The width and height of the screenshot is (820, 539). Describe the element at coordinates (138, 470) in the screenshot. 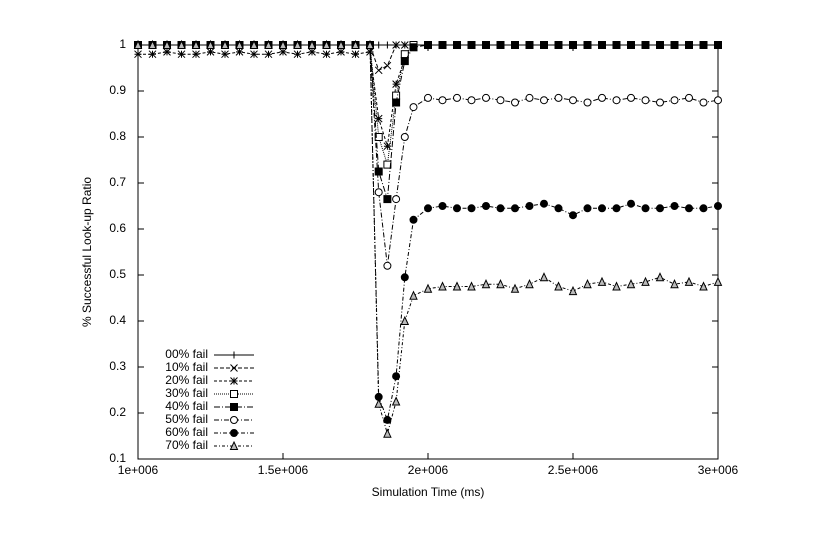

I see `x-tick-label: 1e+006` at that location.